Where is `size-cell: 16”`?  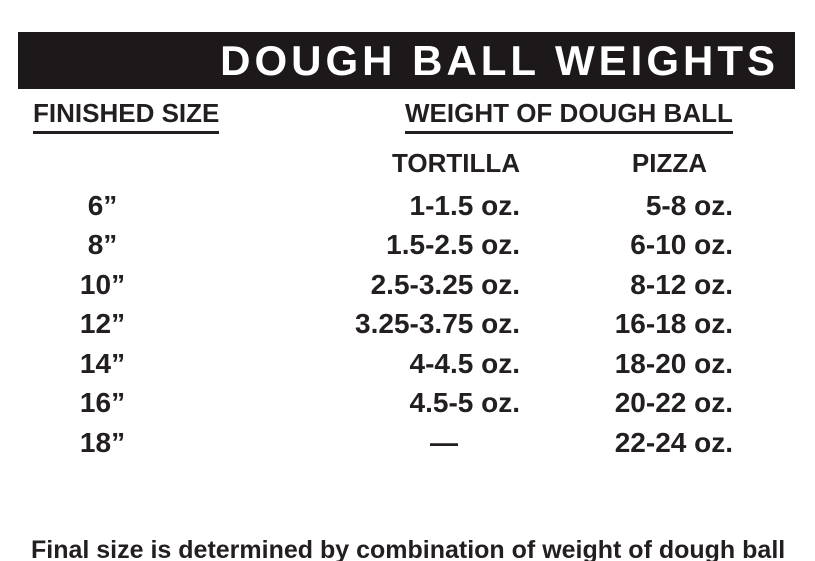 size-cell: 16” is located at coordinates (102, 403).